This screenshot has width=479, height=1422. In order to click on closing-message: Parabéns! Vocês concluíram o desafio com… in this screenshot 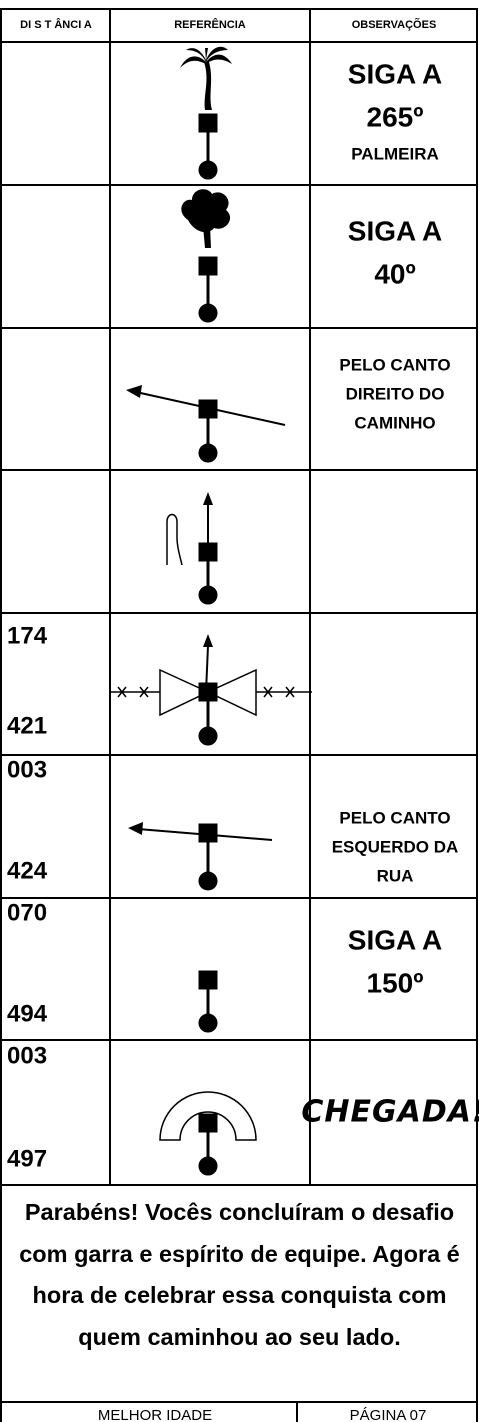, I will do `click(239, 1274)`.